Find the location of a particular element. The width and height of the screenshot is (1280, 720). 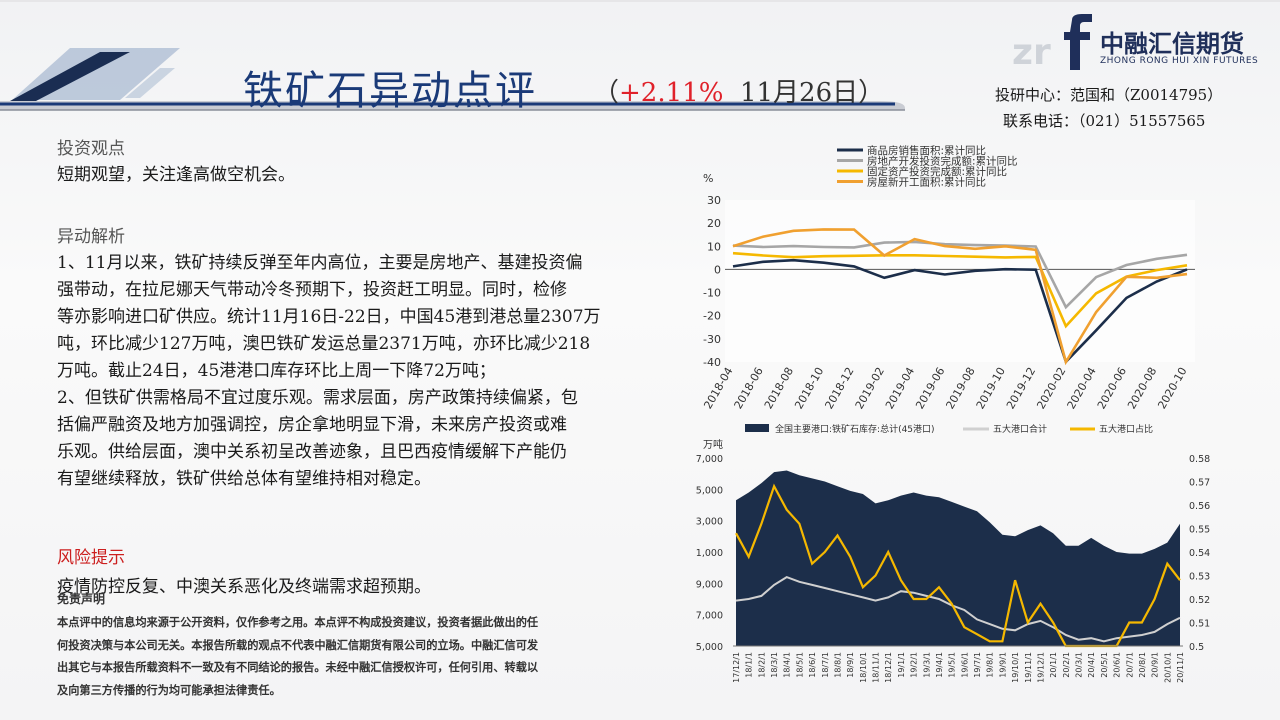

x-tick-label: 18/8/1 is located at coordinates (837, 665).